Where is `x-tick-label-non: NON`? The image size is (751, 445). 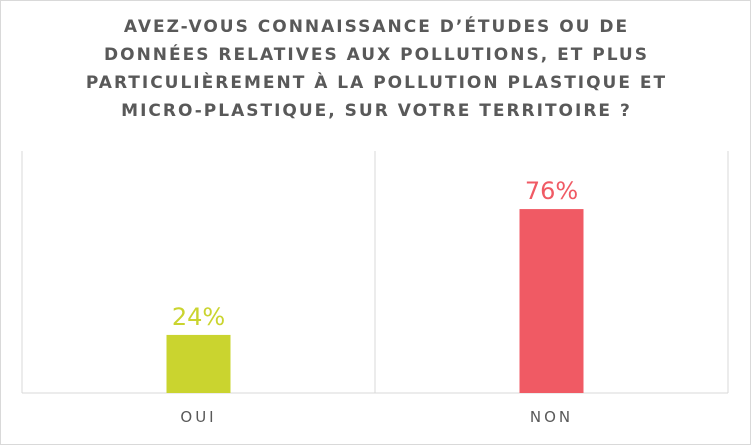 x-tick-label-non: NON is located at coordinates (551, 417).